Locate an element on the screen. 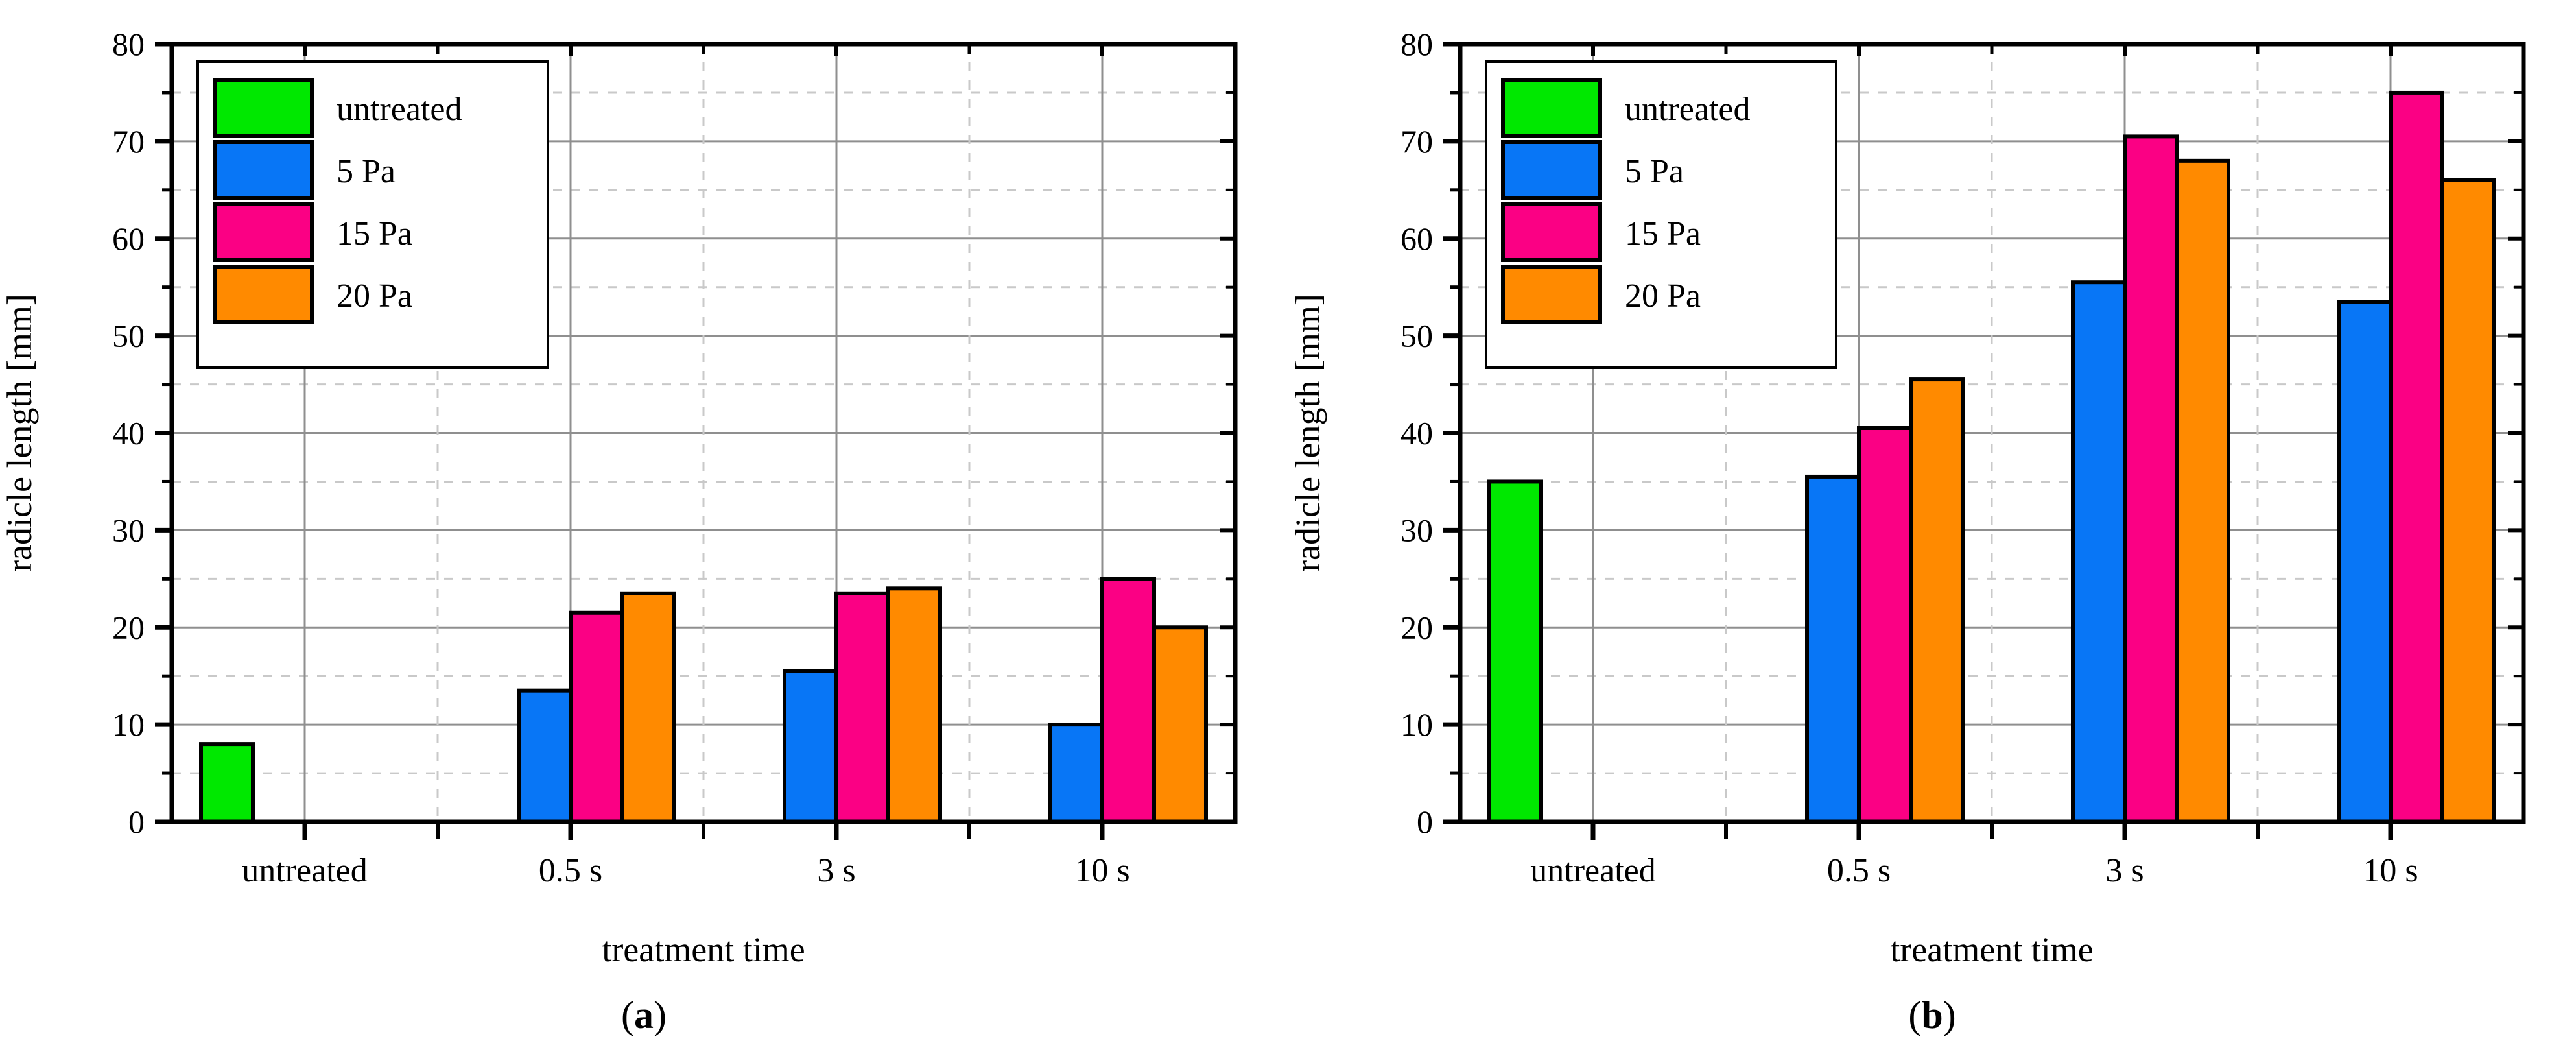 This screenshot has width=2576, height=1054. caption-b: (b) is located at coordinates (1932, 1018).